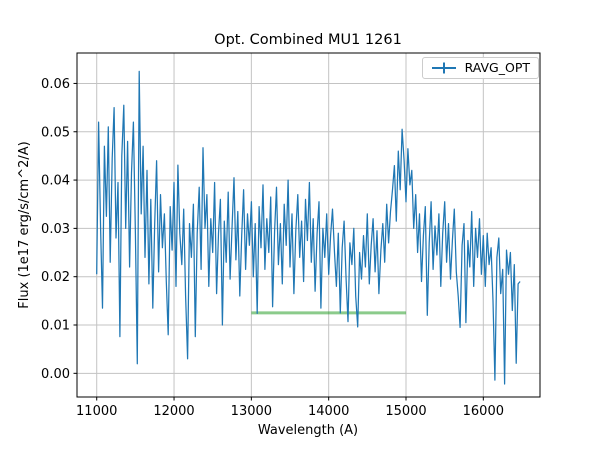  What do you see at coordinates (55, 277) in the screenshot?
I see `y-tick-label: 0.02` at bounding box center [55, 277].